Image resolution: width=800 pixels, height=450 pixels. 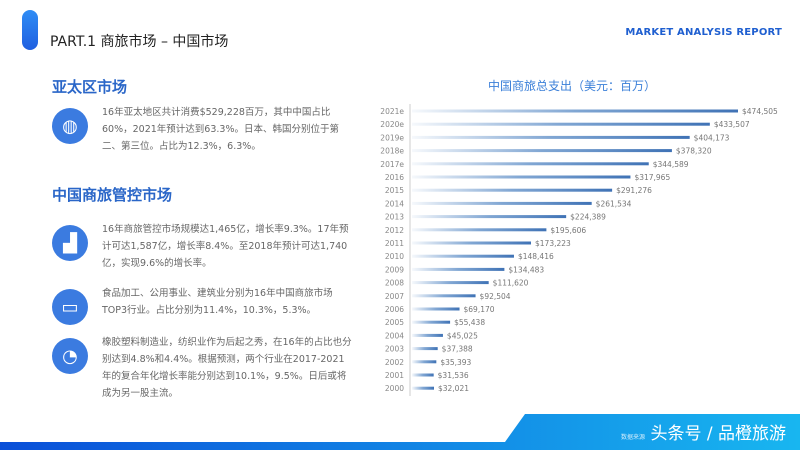 What do you see at coordinates (712, 137) in the screenshot?
I see `data-label: $404,173` at bounding box center [712, 137].